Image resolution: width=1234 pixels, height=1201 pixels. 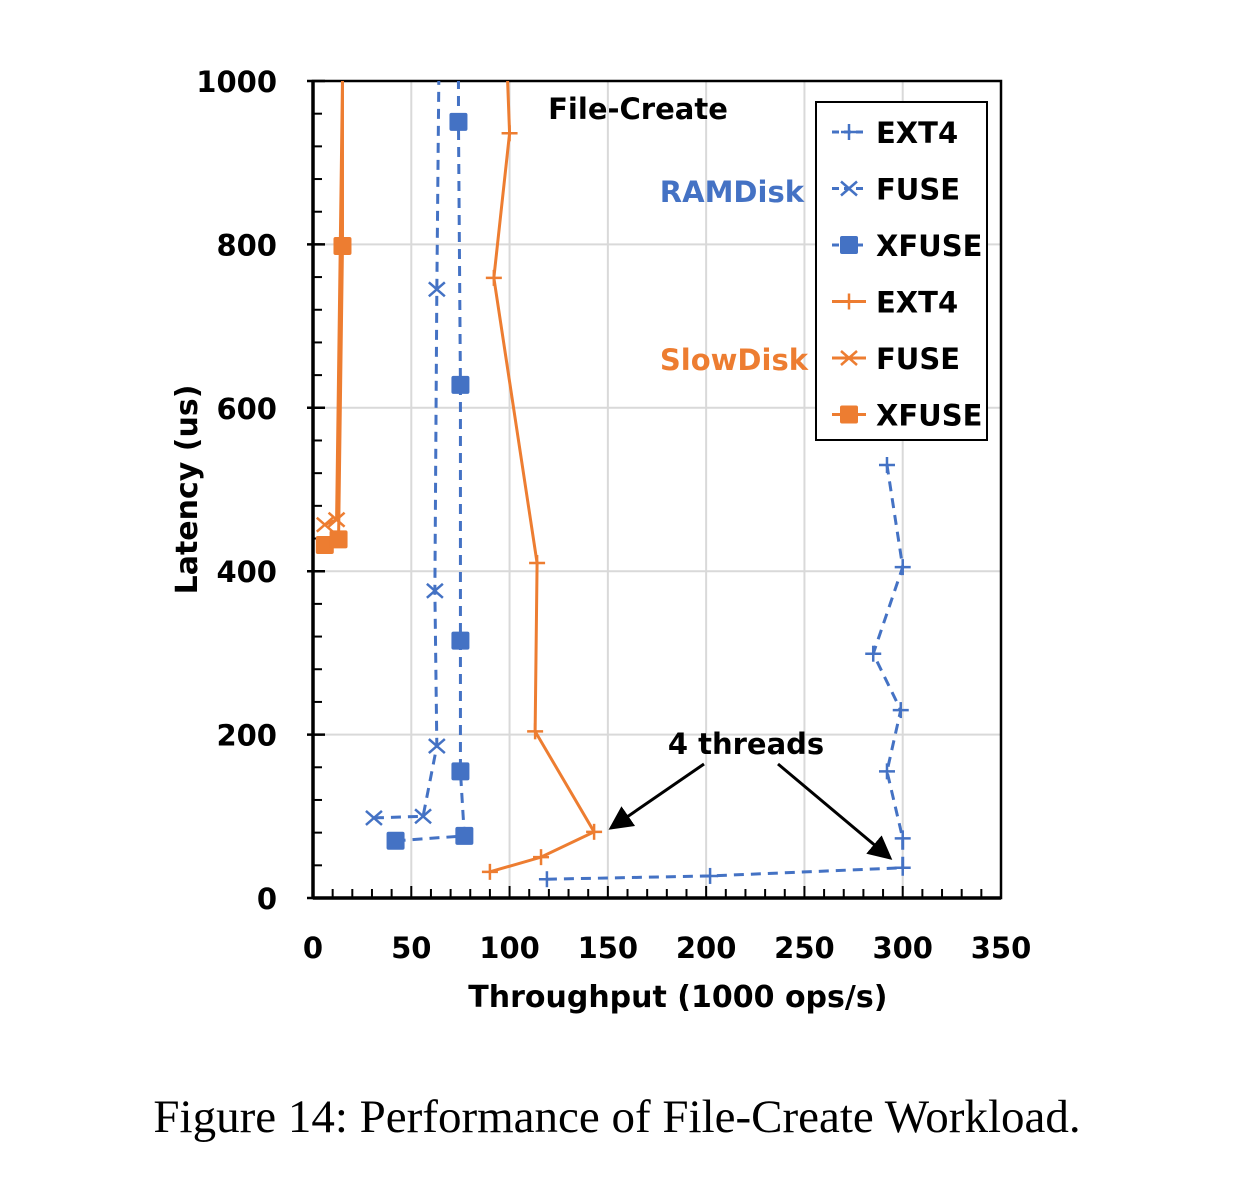 I want to click on y-tick-label: 1000, so click(x=236, y=82).